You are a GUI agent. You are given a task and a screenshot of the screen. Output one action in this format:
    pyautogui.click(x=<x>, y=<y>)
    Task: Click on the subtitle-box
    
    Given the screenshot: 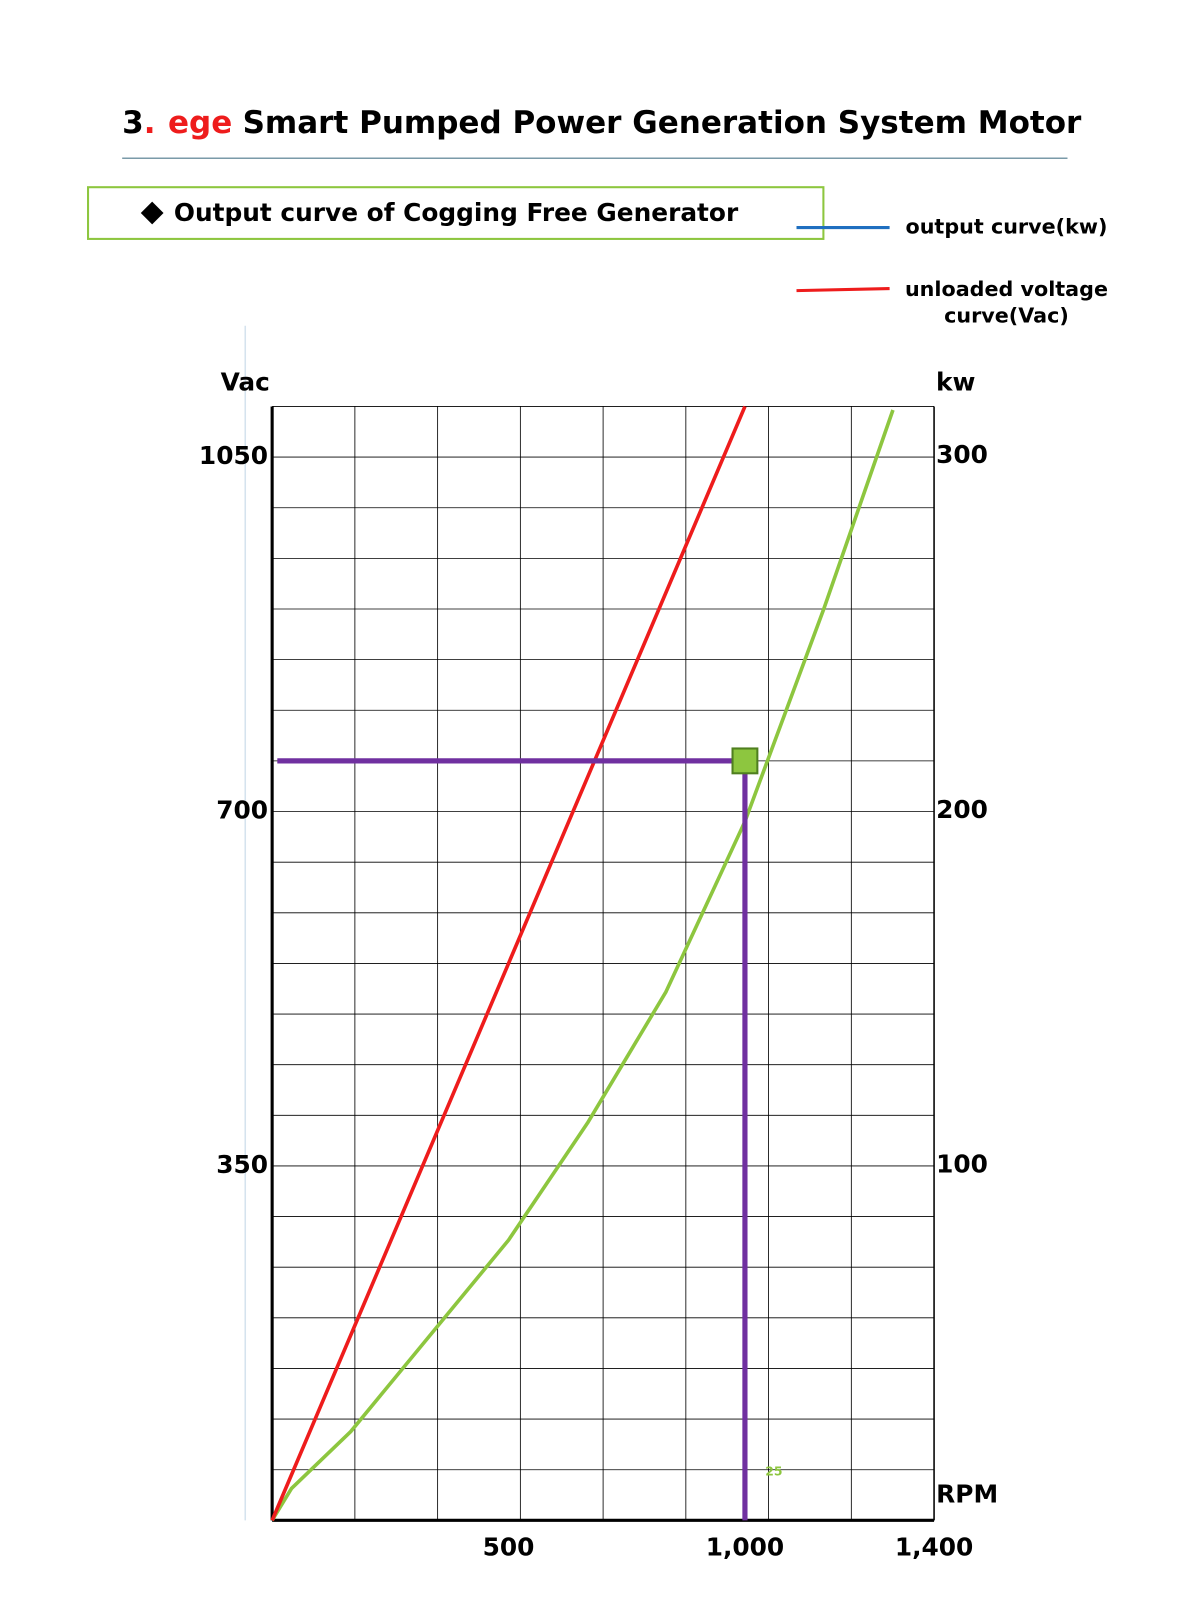 What is the action you would take?
    pyautogui.click(x=456, y=213)
    